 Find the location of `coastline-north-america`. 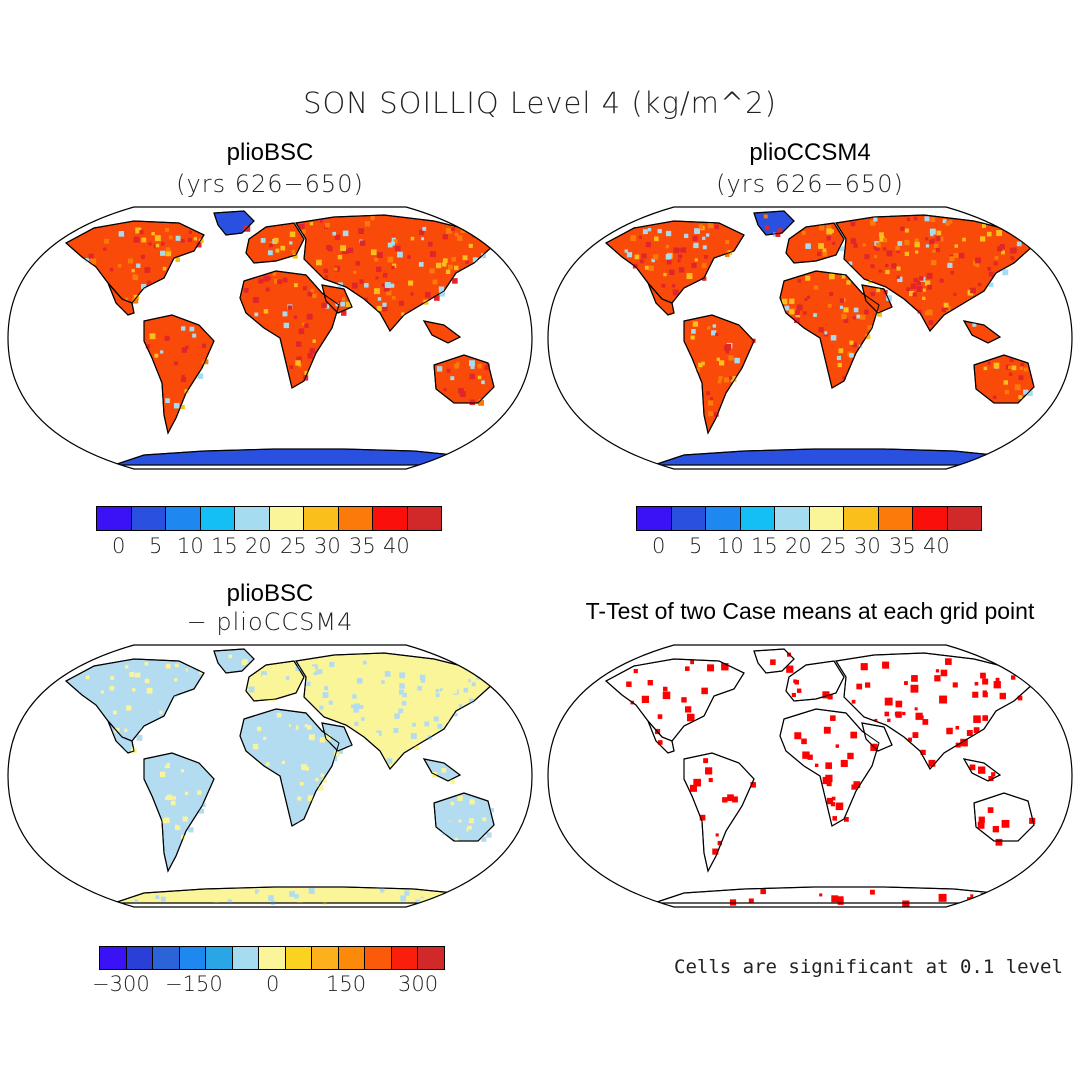

coastline-north-america is located at coordinates (675, 262).